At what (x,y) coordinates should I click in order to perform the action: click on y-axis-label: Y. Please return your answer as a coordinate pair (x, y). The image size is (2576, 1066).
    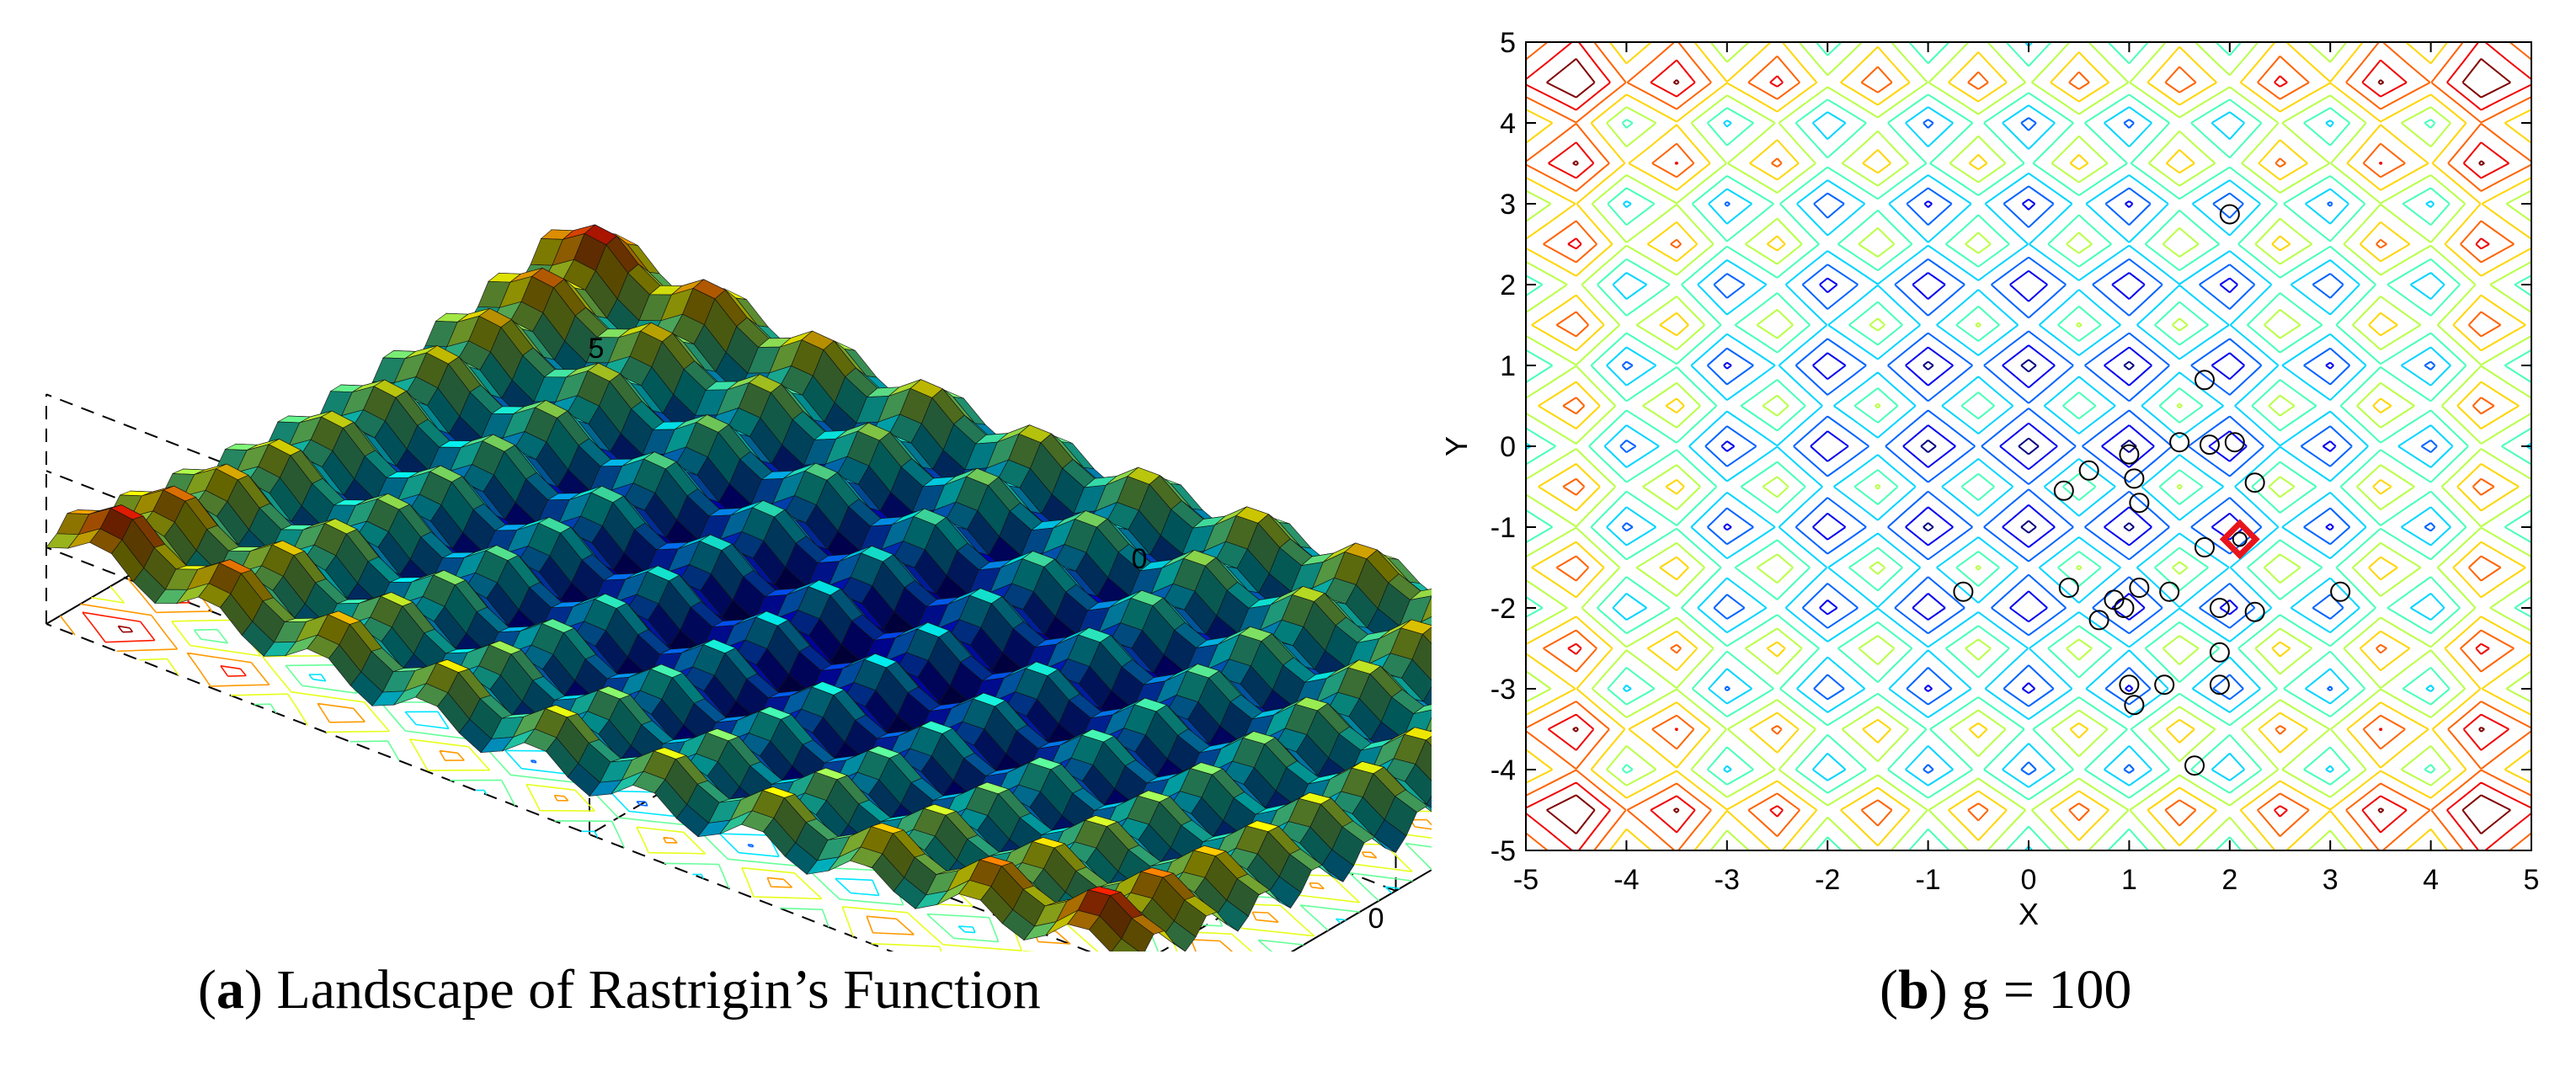
    Looking at the image, I should click on (1456, 446).